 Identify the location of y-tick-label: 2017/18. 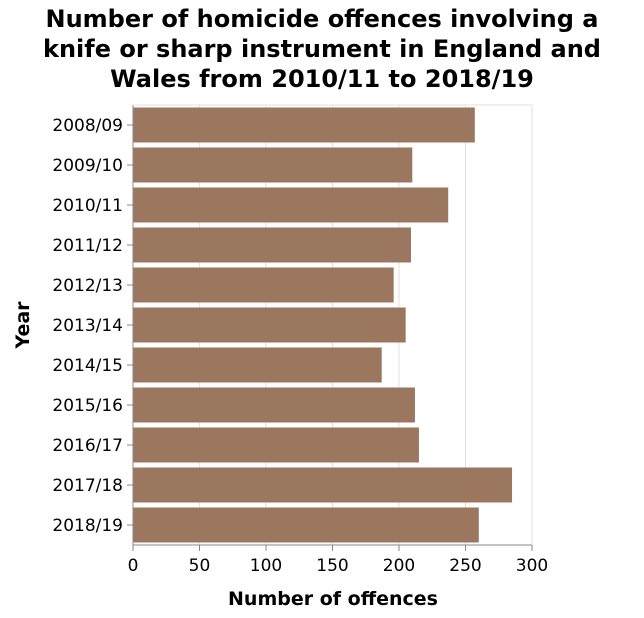
(87, 486).